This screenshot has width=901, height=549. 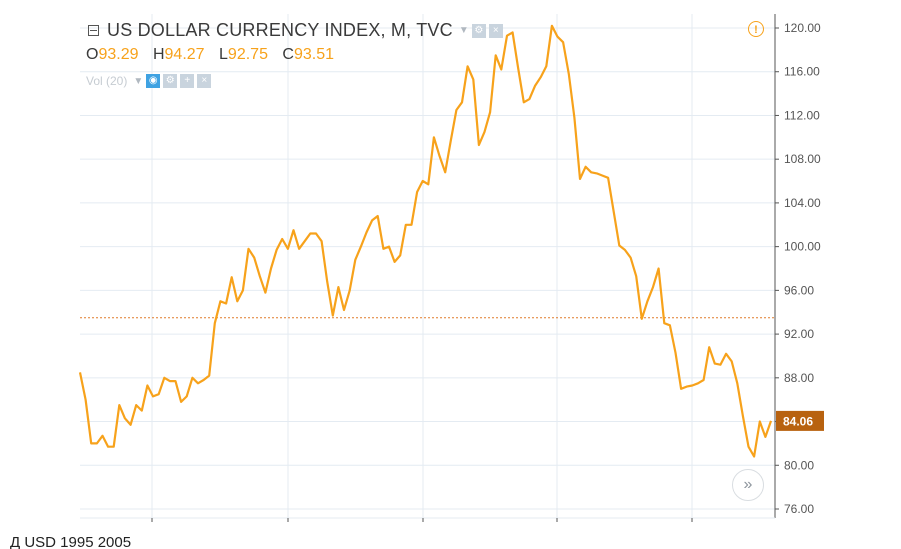 I want to click on footer-caption: Д USD 1995 2005, so click(x=71, y=541).